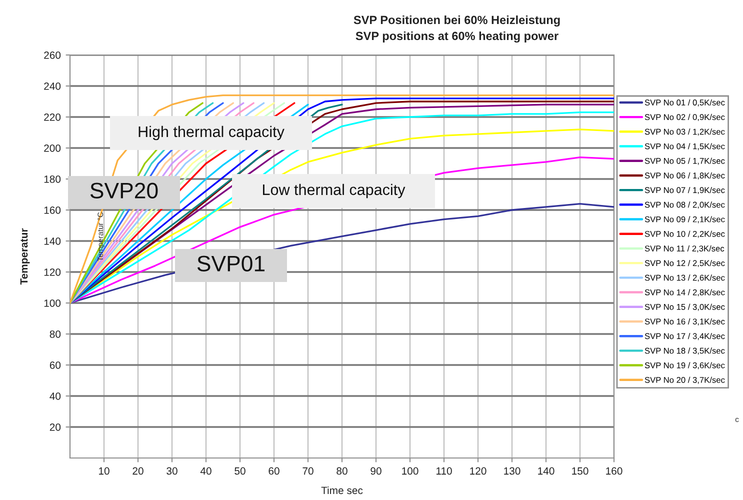 The width and height of the screenshot is (743, 500). Describe the element at coordinates (52, 55) in the screenshot. I see `y-tick-label: 260` at that location.